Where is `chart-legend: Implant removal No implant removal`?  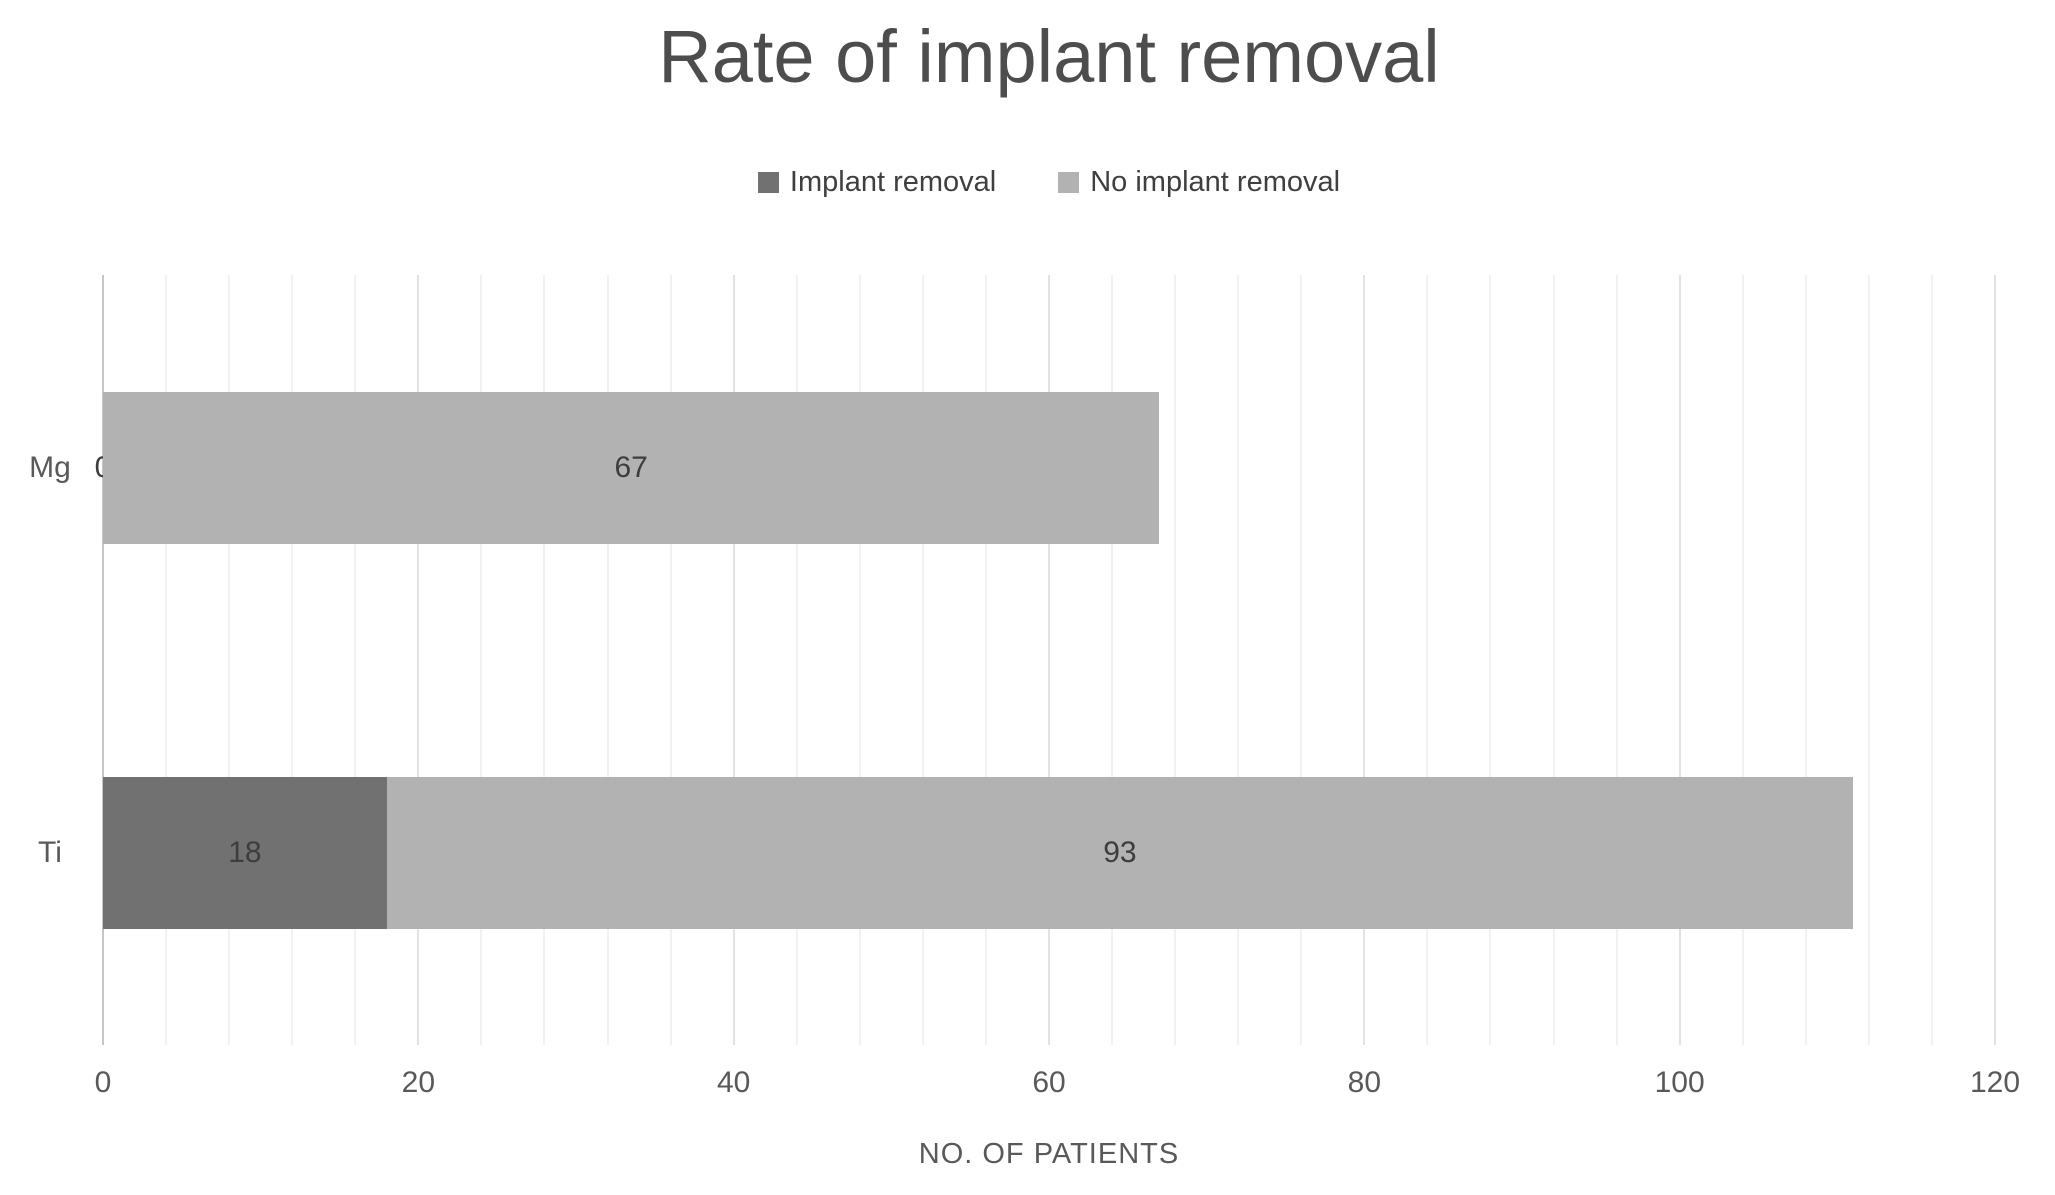
chart-legend: Implant removal No implant removal is located at coordinates (1049, 182).